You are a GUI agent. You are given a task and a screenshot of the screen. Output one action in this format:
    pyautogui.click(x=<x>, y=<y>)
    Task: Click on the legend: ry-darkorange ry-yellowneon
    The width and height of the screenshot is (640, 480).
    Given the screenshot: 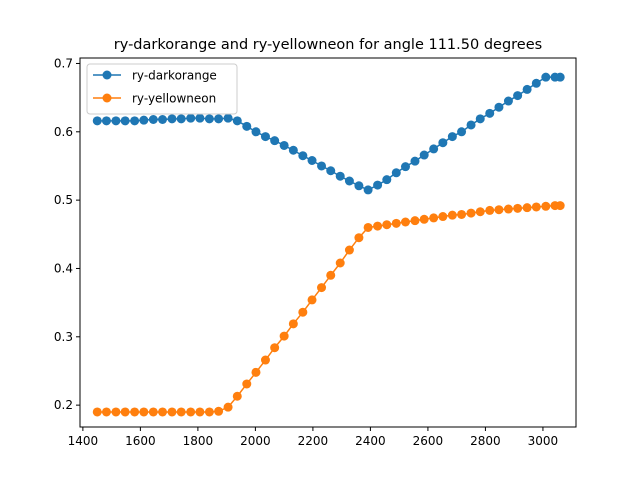 What is the action you would take?
    pyautogui.click(x=162, y=89)
    